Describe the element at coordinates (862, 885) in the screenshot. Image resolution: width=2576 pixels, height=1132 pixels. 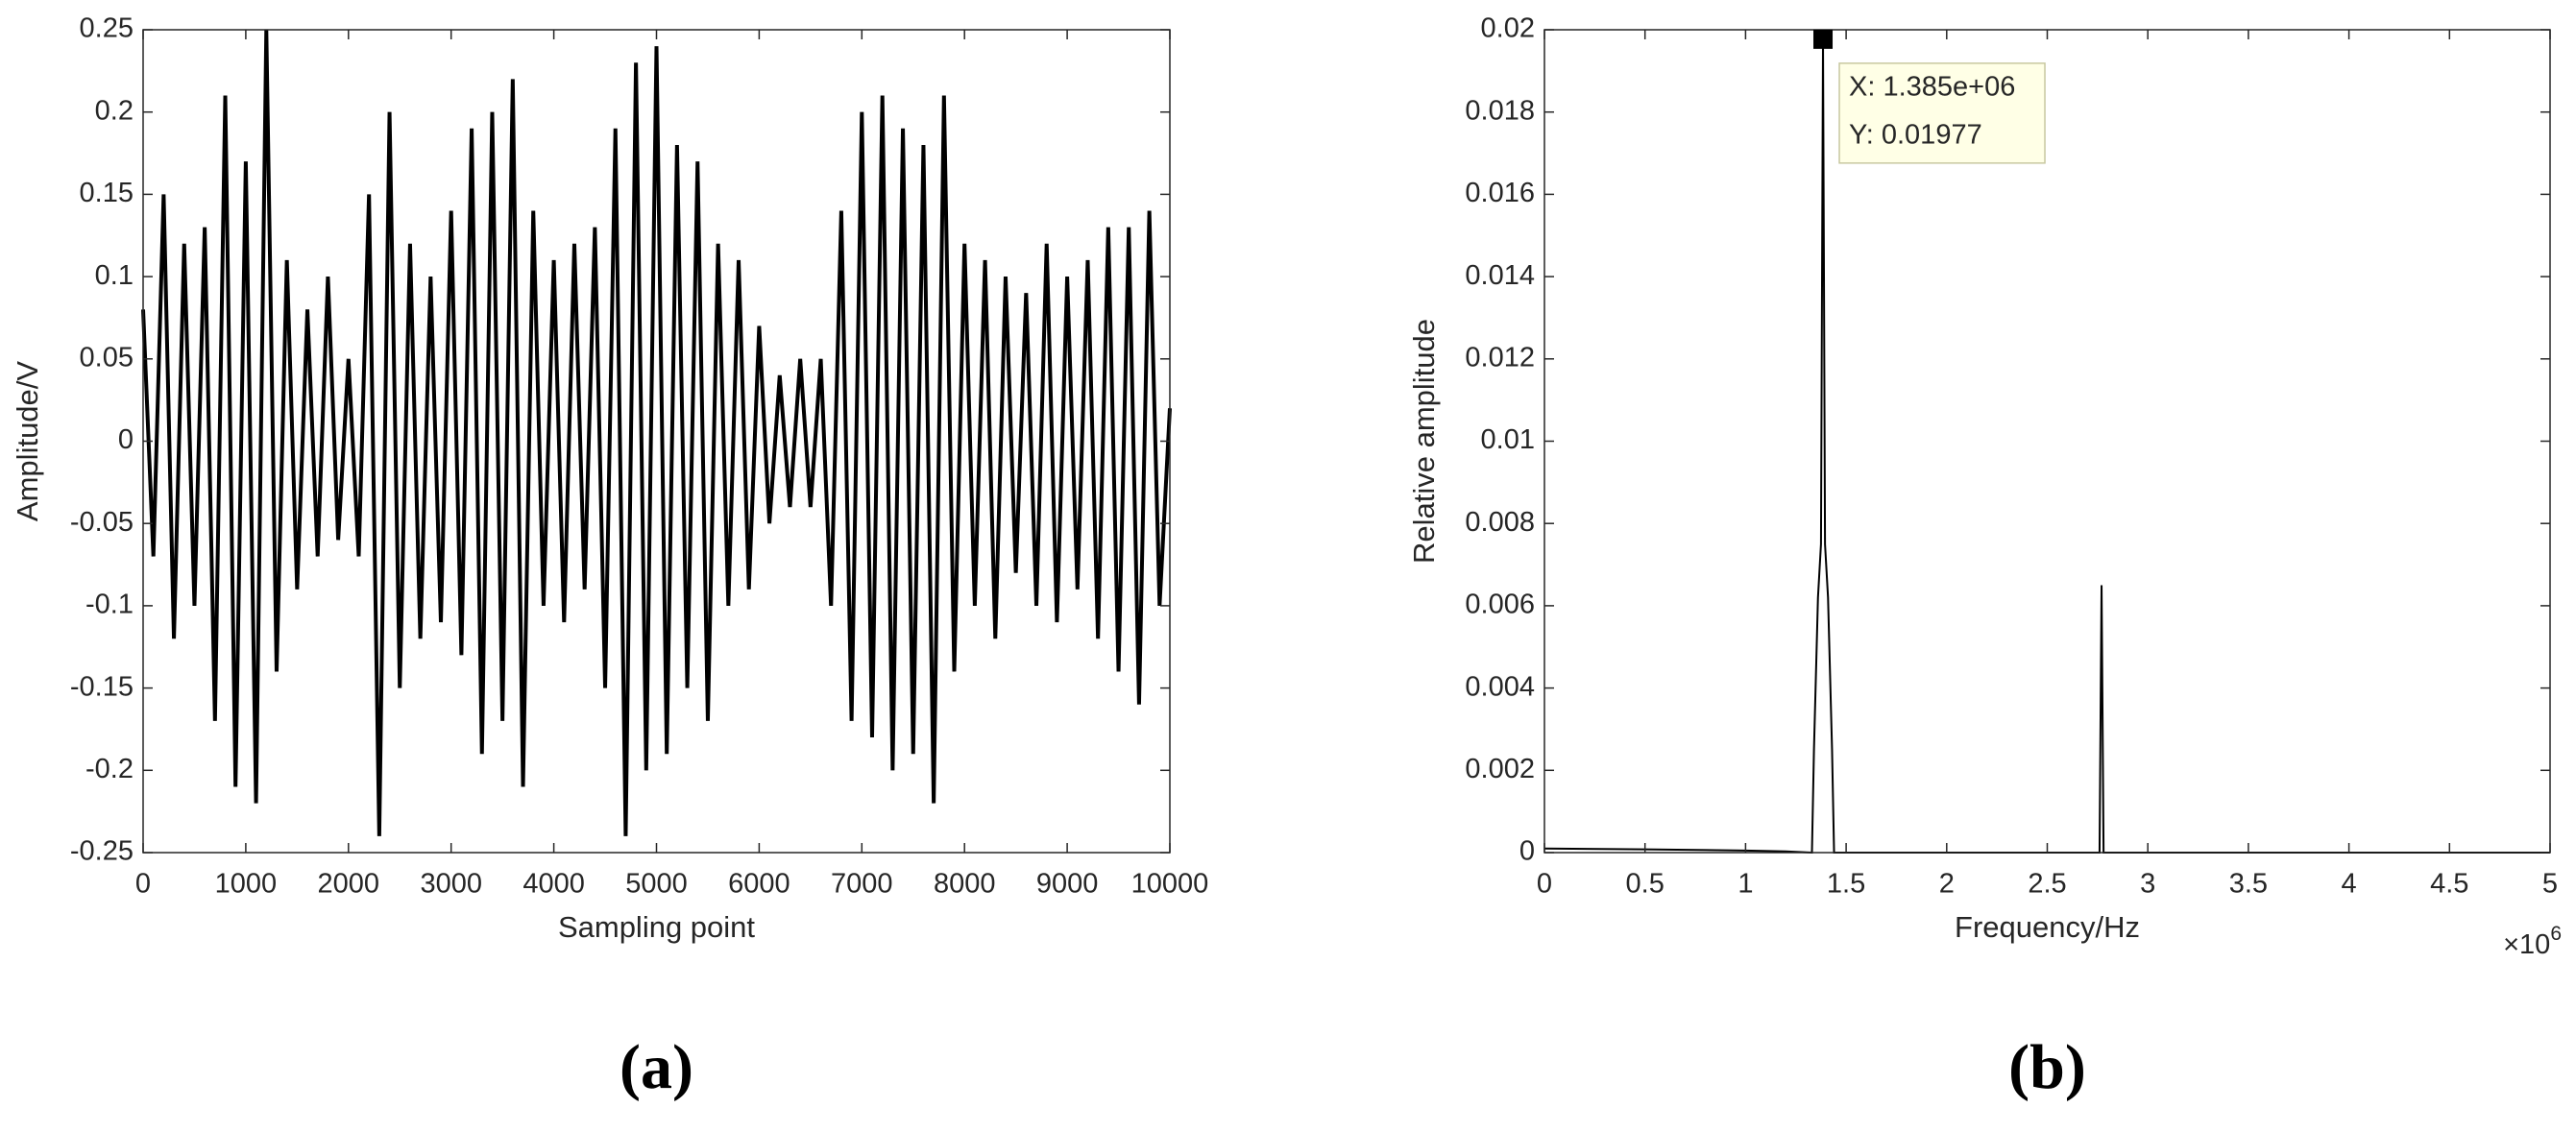
I see `x-tick-label: 7000` at that location.